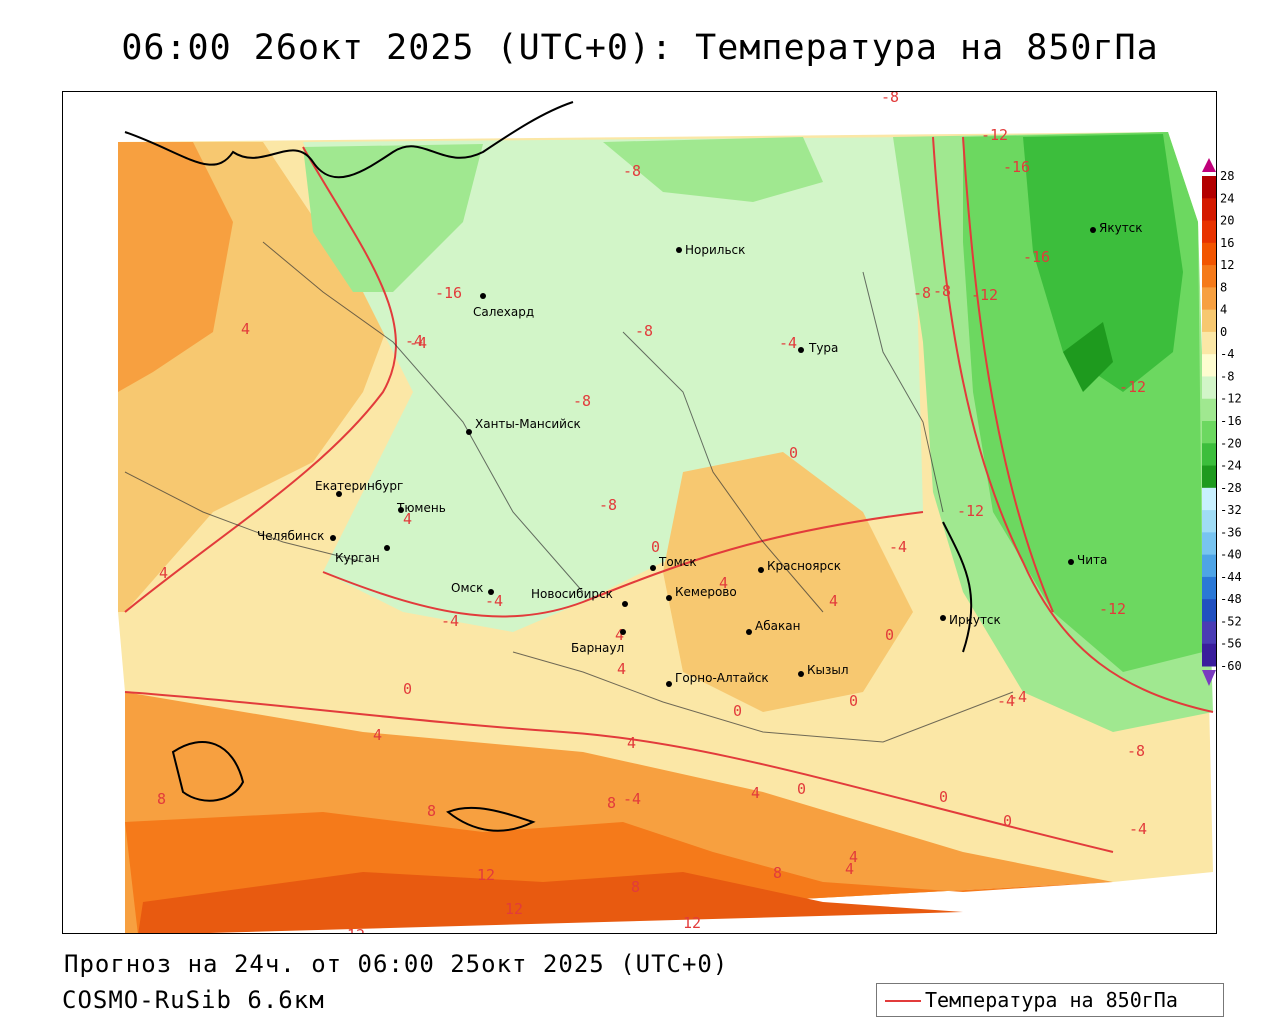 The height and width of the screenshot is (1024, 1280). What do you see at coordinates (1227, 221) in the screenshot?
I see `colorbar-tick-label: 20` at bounding box center [1227, 221].